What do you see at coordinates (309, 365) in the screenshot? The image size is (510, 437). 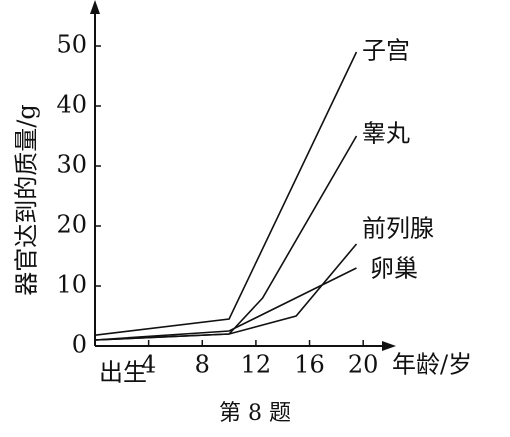 I see `x-tick-label: 16` at bounding box center [309, 365].